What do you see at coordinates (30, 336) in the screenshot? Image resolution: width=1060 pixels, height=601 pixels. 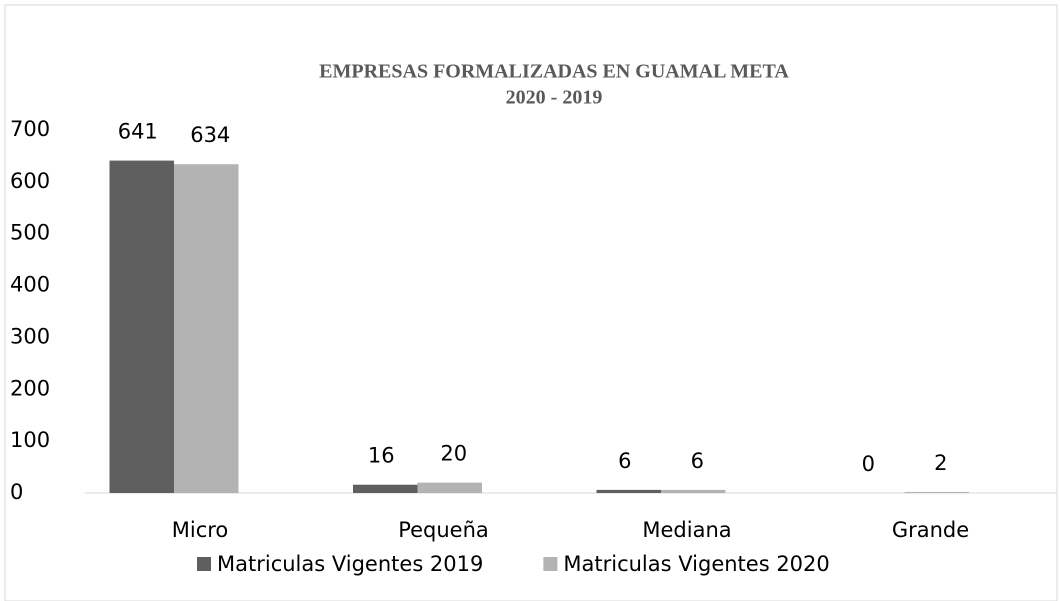 I see `y-tick-label: 300` at bounding box center [30, 336].